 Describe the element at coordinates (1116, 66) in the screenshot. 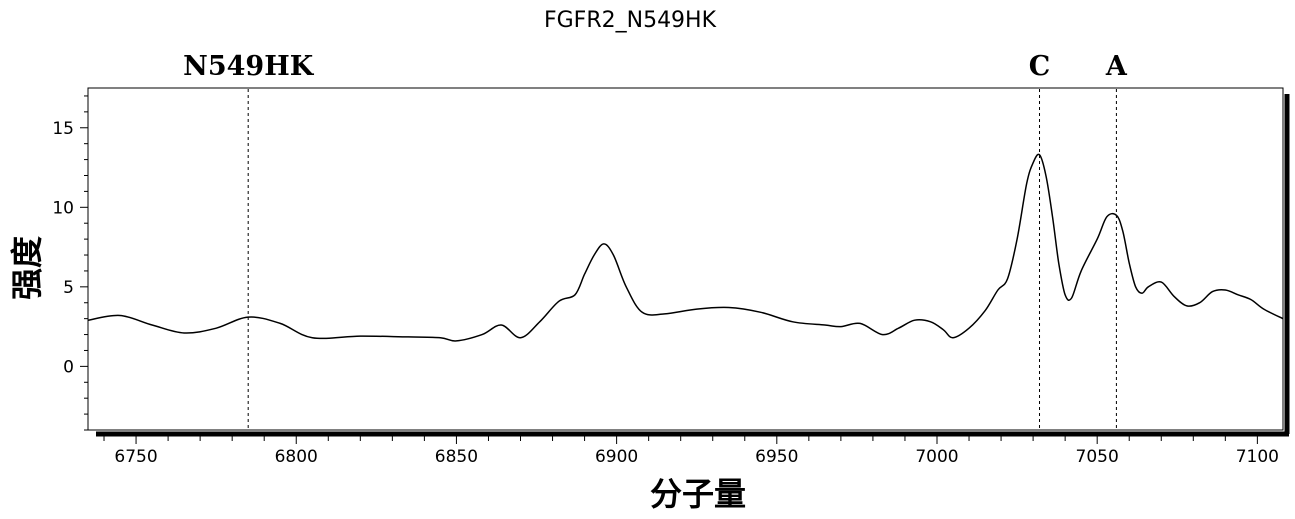

I see `marker-label: A` at that location.